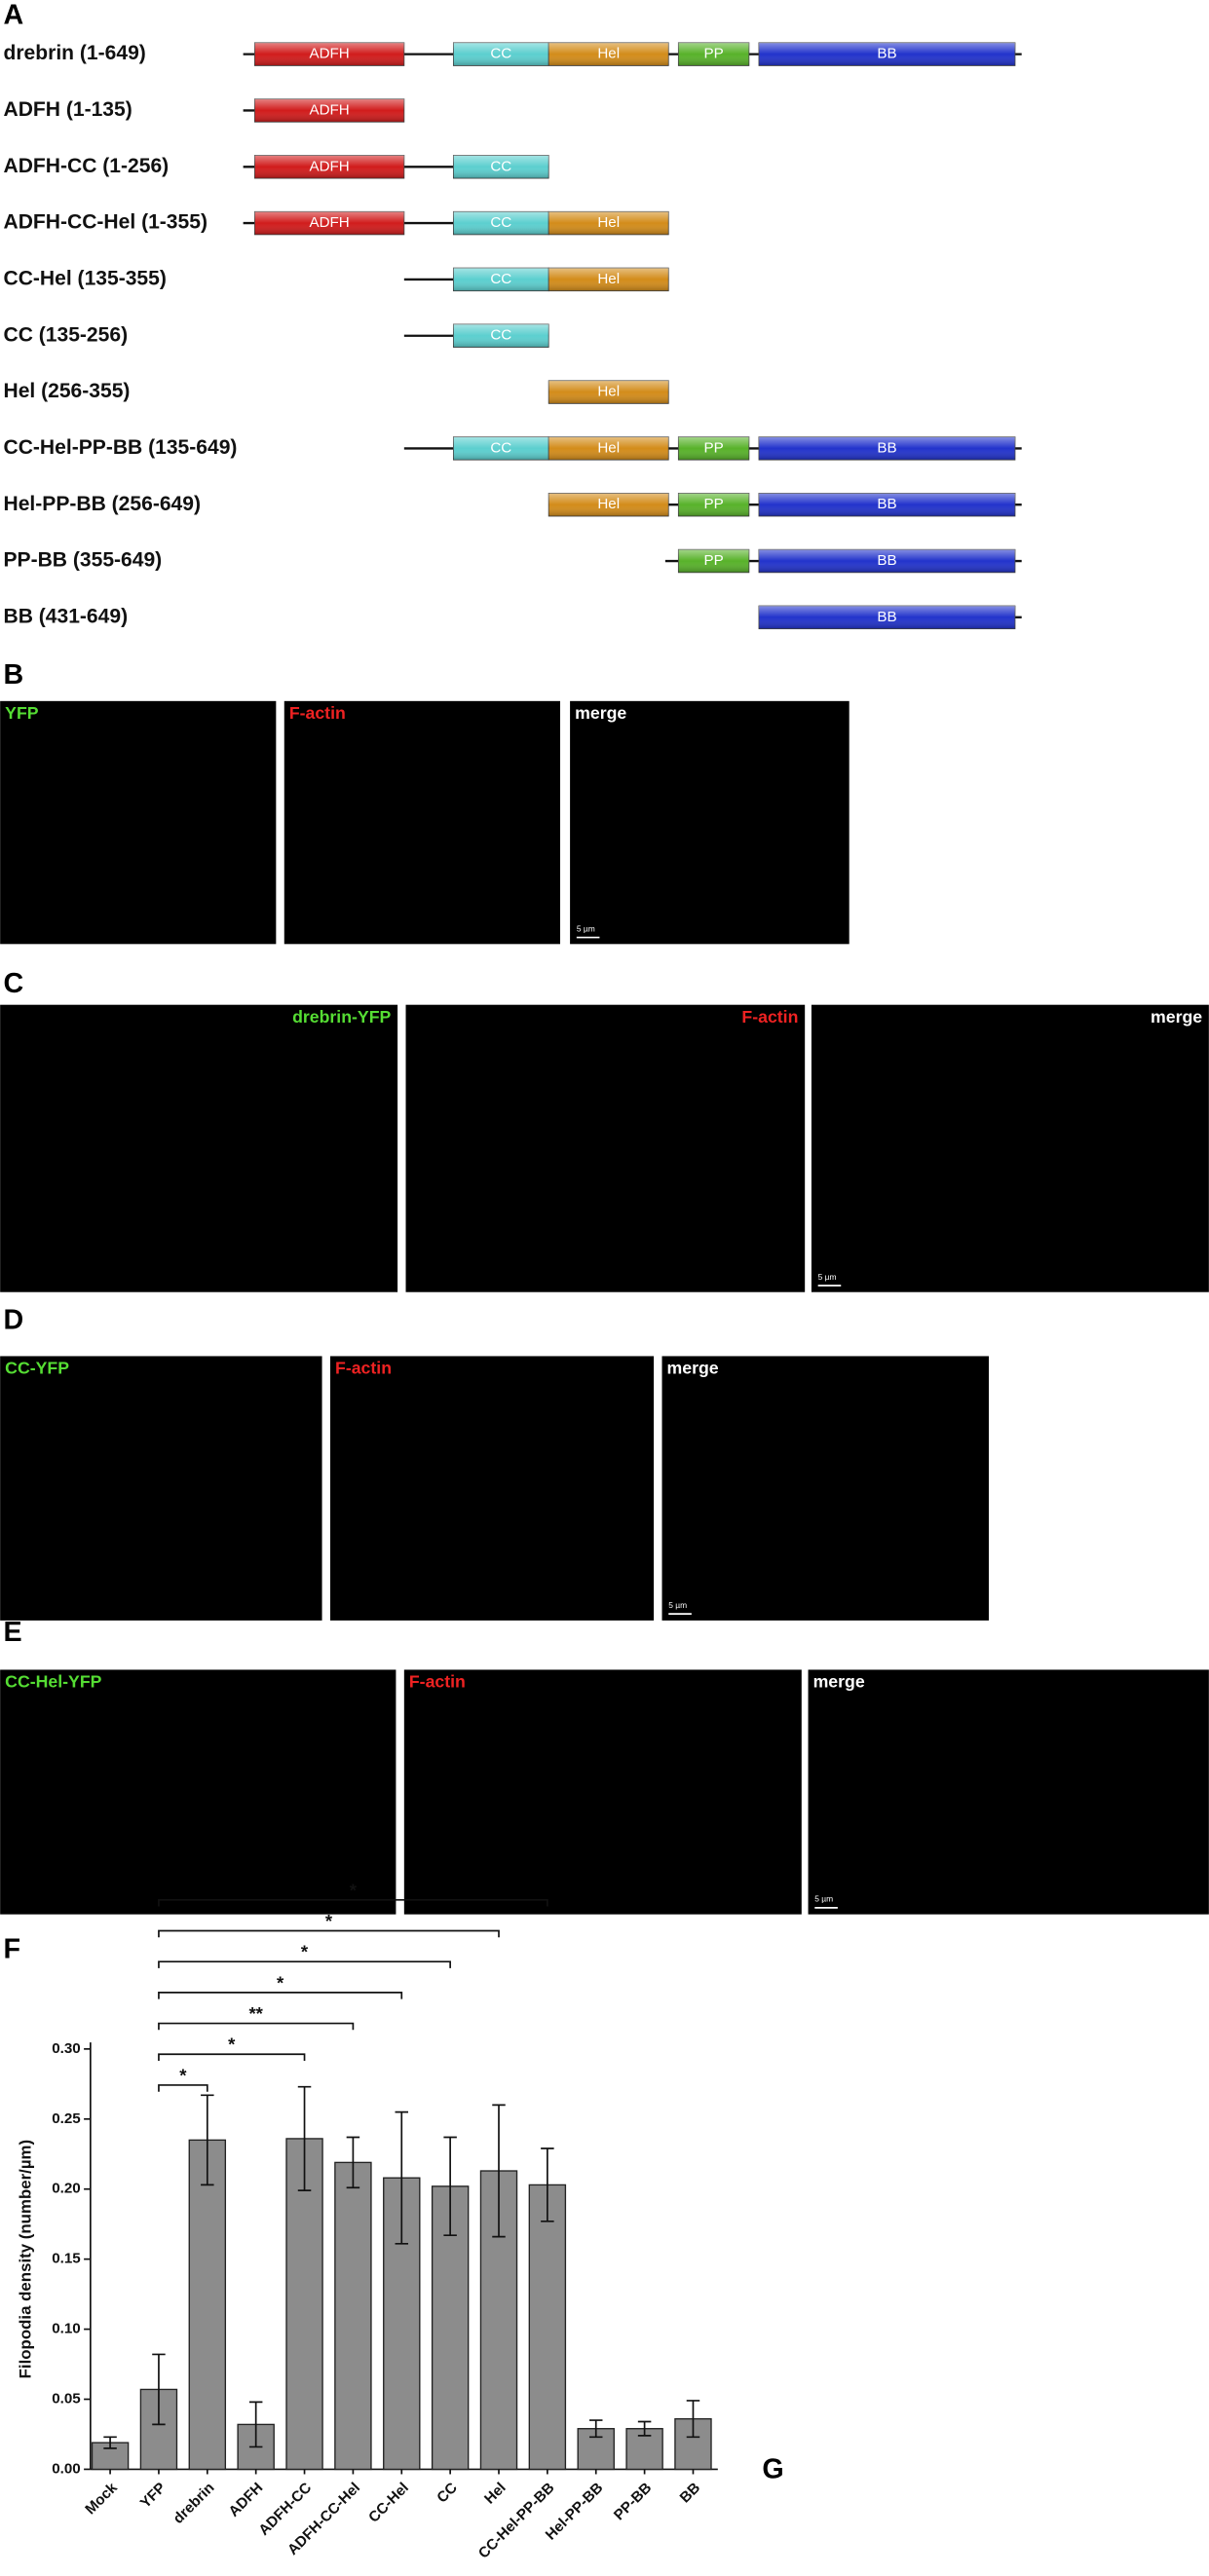 This screenshot has width=1209, height=2576. Describe the element at coordinates (772, 2469) in the screenshot. I see `panel-letter: G` at that location.